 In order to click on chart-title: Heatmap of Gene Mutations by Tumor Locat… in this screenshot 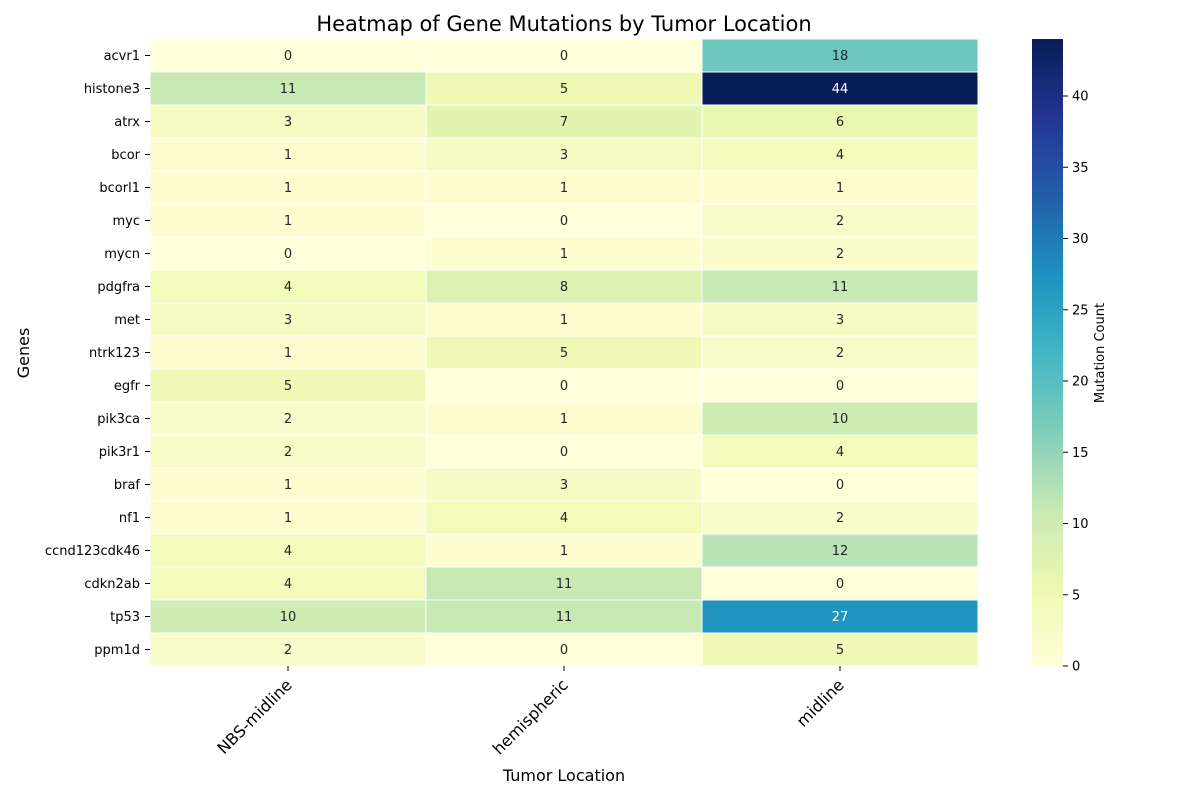, I will do `click(563, 24)`.